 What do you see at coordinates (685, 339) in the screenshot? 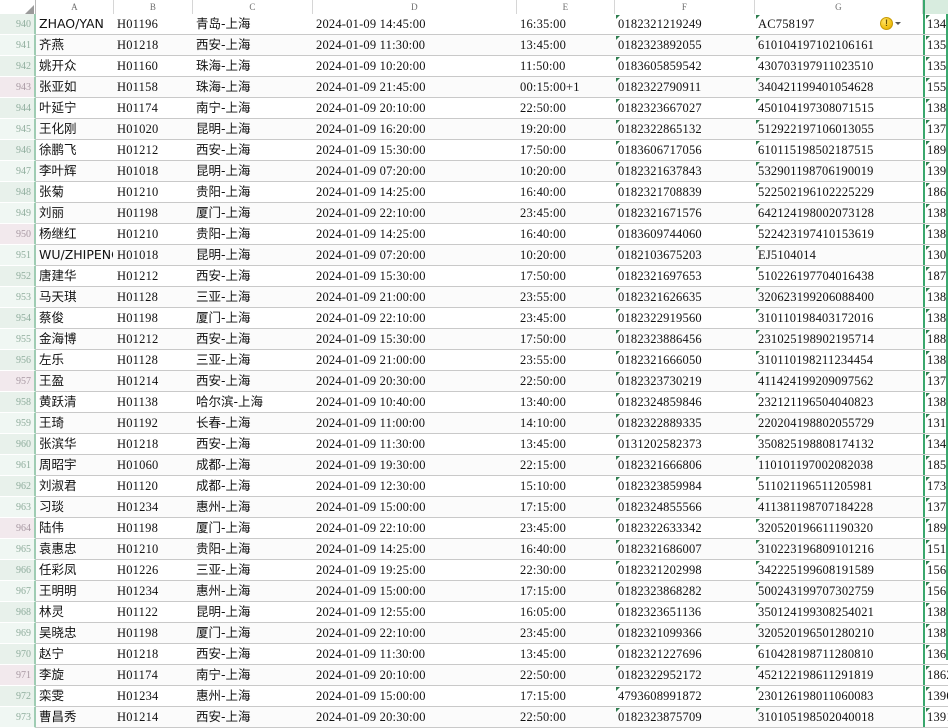
I see `cell-ticket-number: 0182323886456` at bounding box center [685, 339].